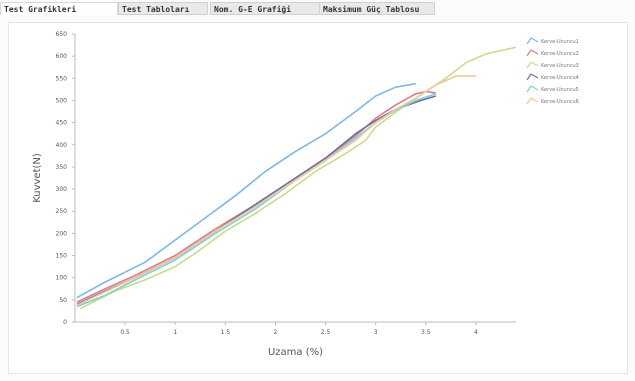  Describe the element at coordinates (426, 332) in the screenshot. I see `x-tick-label: 3.5` at that location.